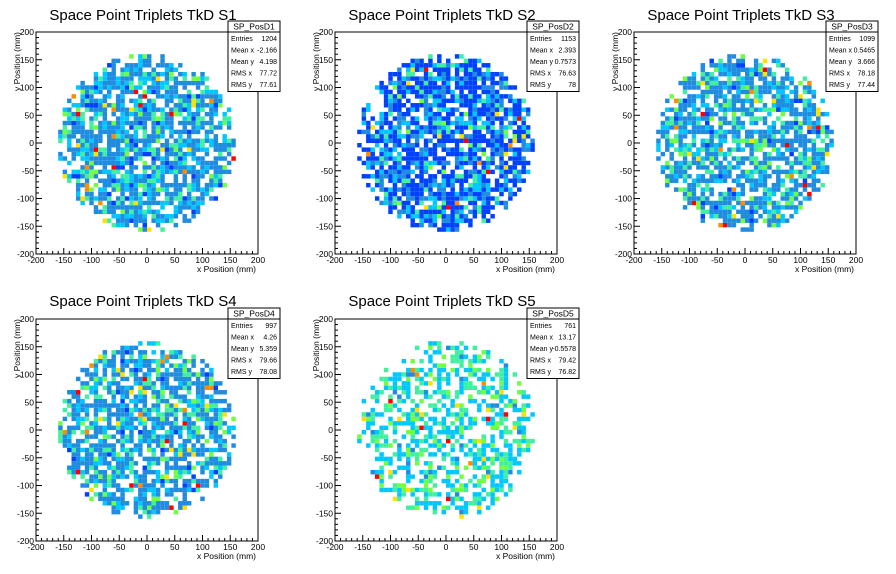  I want to click on stats-label: Mean x, so click(242, 51).